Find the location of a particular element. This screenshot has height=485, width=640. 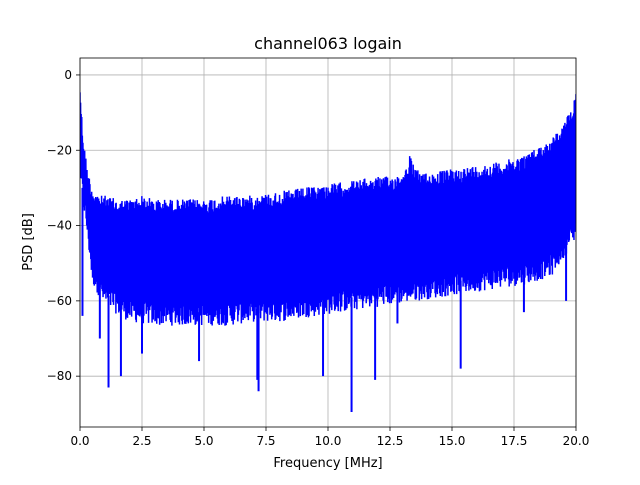

x-tick-label: 0.0 is located at coordinates (79, 441).